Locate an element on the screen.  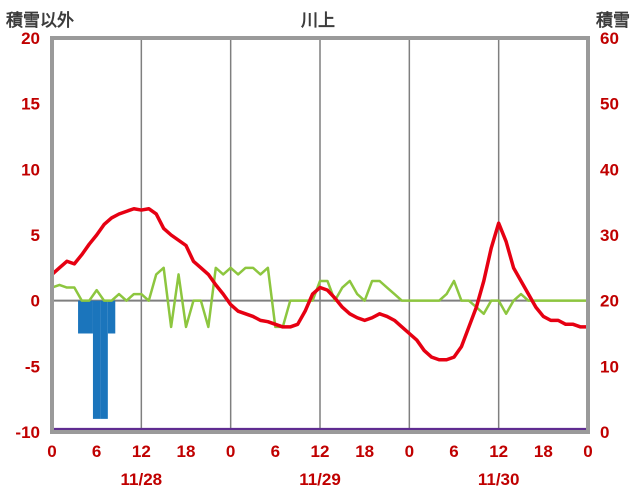
right-axis-tick: 60 is located at coordinates (609, 38).